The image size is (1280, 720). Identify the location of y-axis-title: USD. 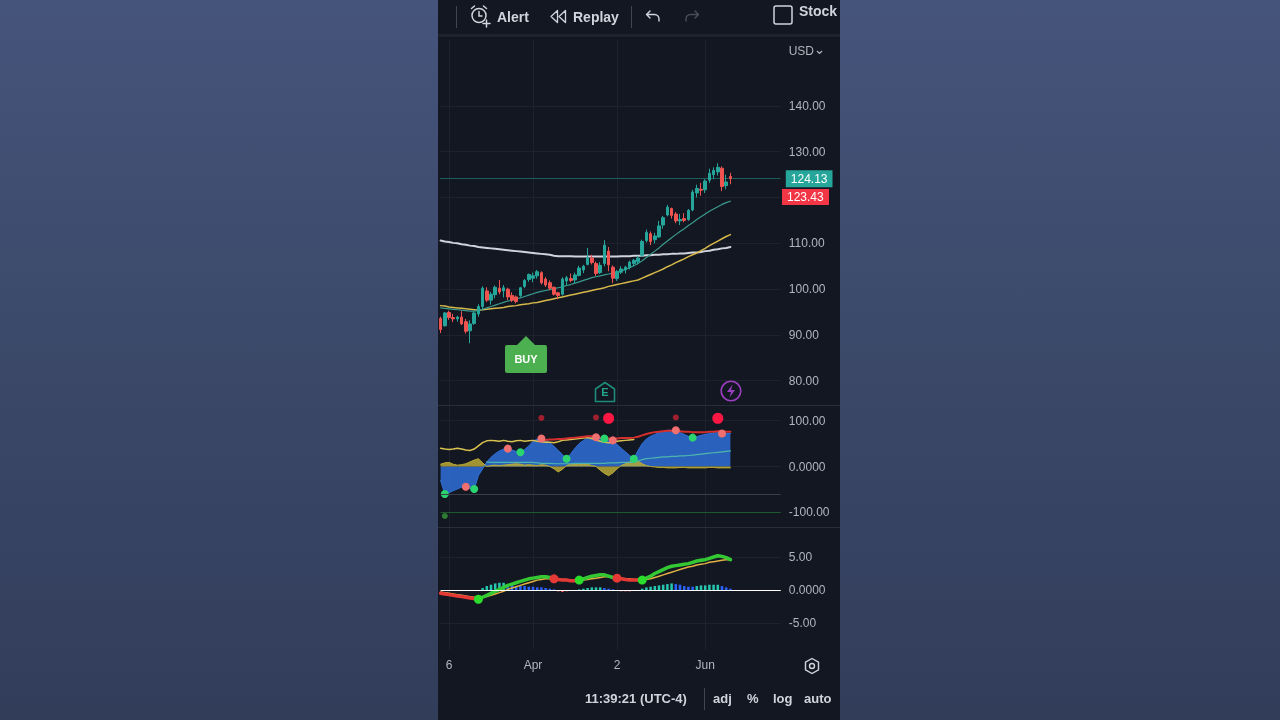
(801, 51).